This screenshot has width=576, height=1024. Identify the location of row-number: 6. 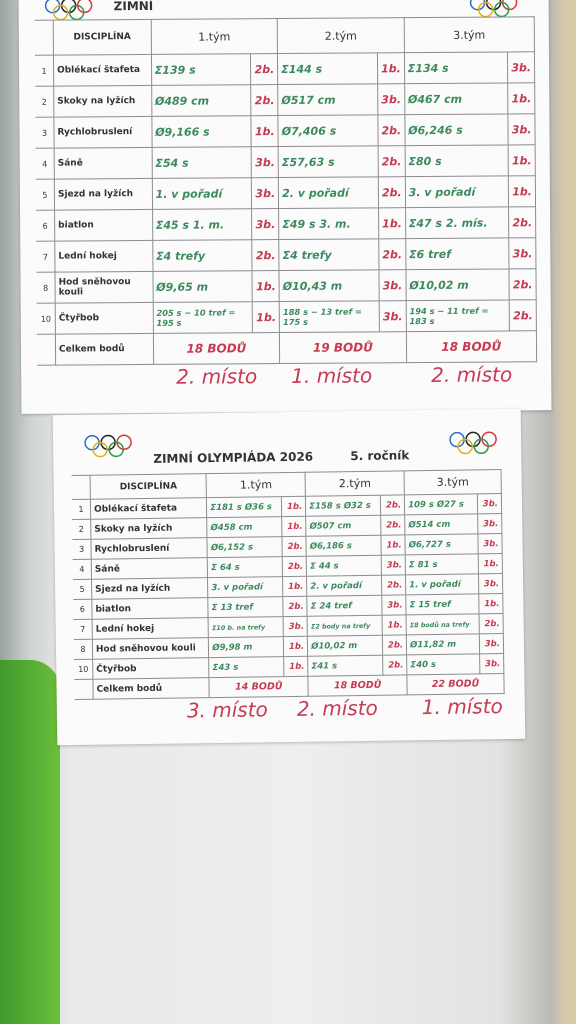
(45, 226).